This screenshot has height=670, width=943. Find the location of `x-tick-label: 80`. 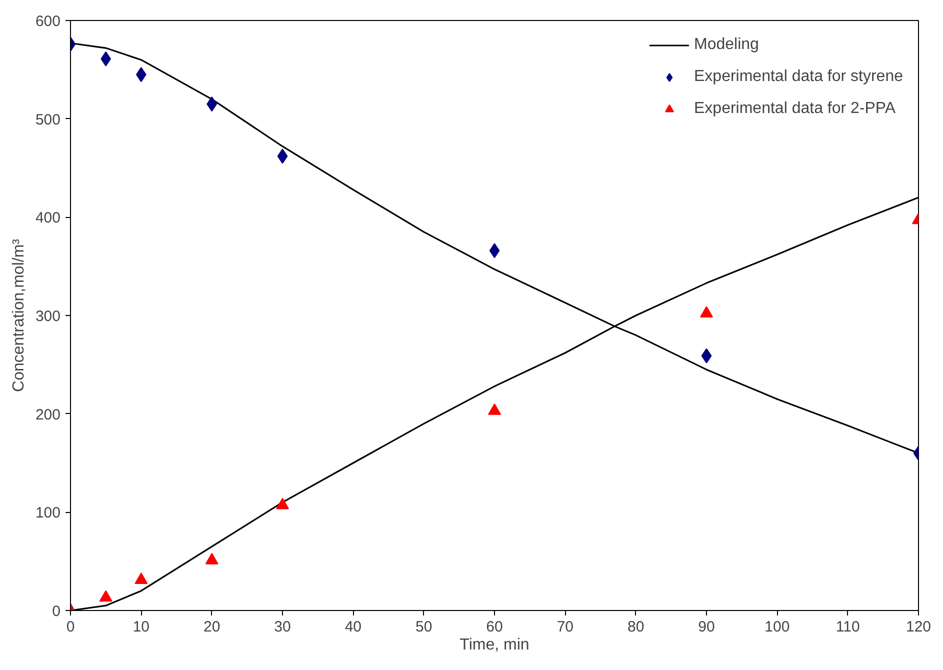

x-tick-label: 80 is located at coordinates (635, 627).